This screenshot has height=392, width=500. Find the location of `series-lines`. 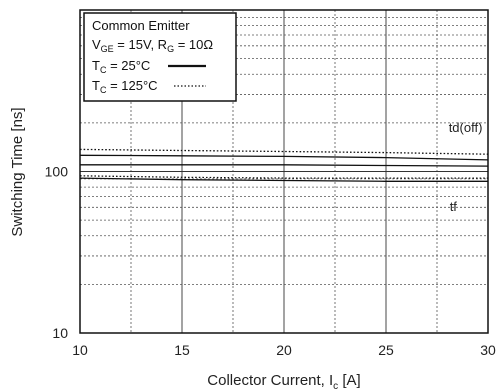

series-lines is located at coordinates (284, 165).